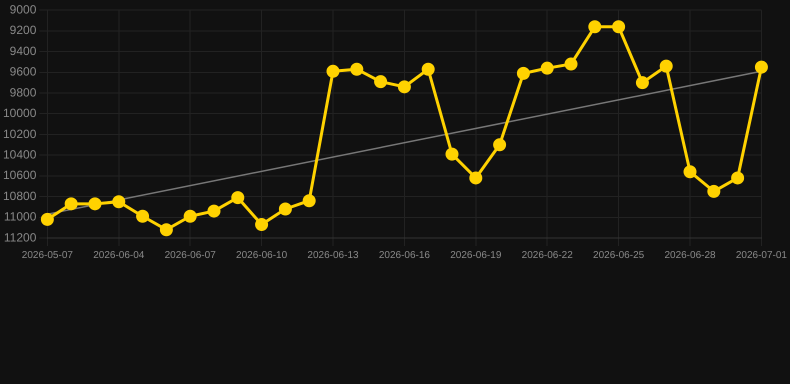 The width and height of the screenshot is (790, 384). Describe the element at coordinates (404, 255) in the screenshot. I see `x-tick-label: 2026-06-16` at that location.